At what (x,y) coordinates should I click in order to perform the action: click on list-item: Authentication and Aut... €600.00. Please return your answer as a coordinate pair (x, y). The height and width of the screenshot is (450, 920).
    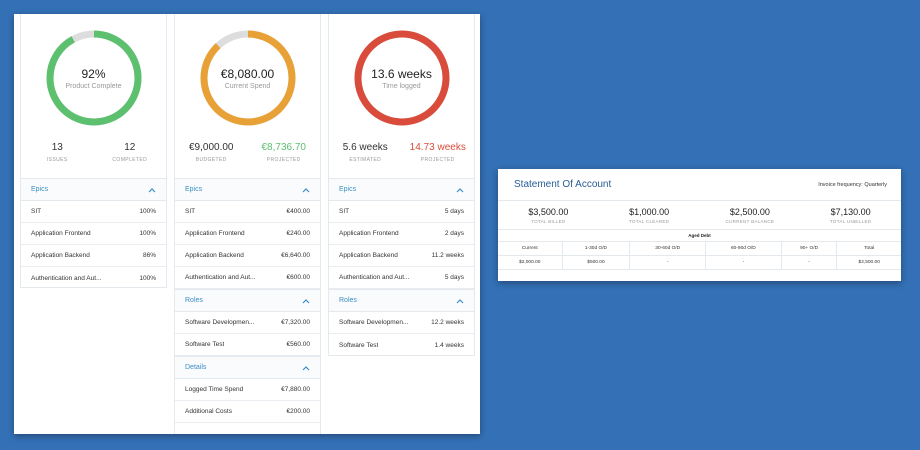
    Looking at the image, I should click on (247, 278).